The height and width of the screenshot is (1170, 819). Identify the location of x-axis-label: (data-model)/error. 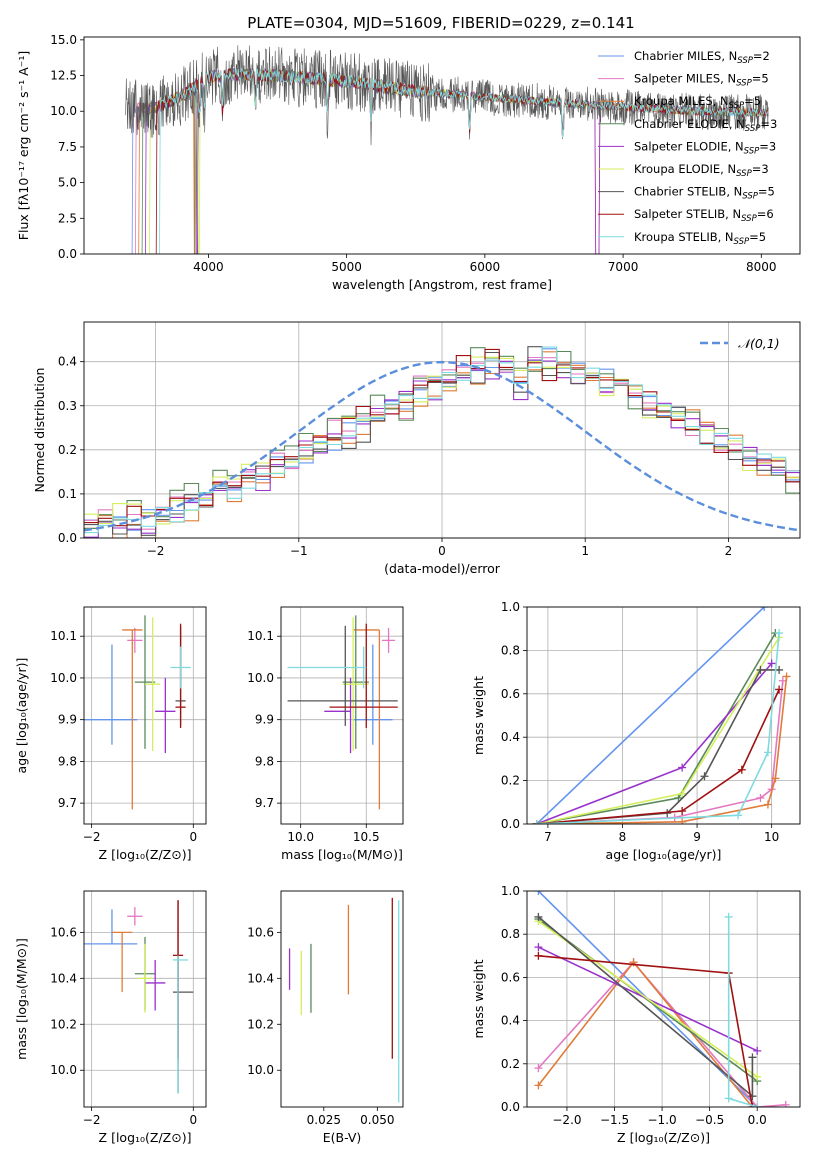
(442, 568).